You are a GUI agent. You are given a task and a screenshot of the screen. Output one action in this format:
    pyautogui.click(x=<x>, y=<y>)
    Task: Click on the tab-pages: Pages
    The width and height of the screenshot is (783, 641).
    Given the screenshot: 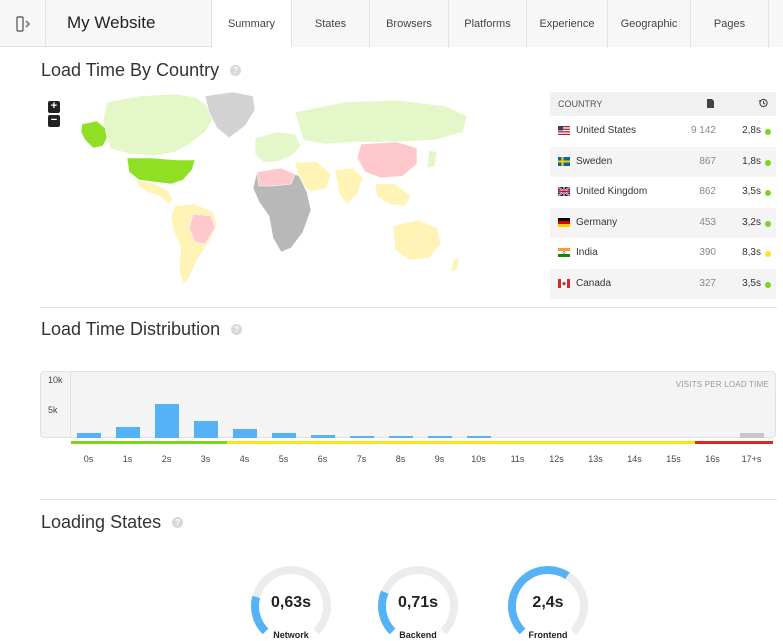 What is the action you would take?
    pyautogui.click(x=729, y=23)
    